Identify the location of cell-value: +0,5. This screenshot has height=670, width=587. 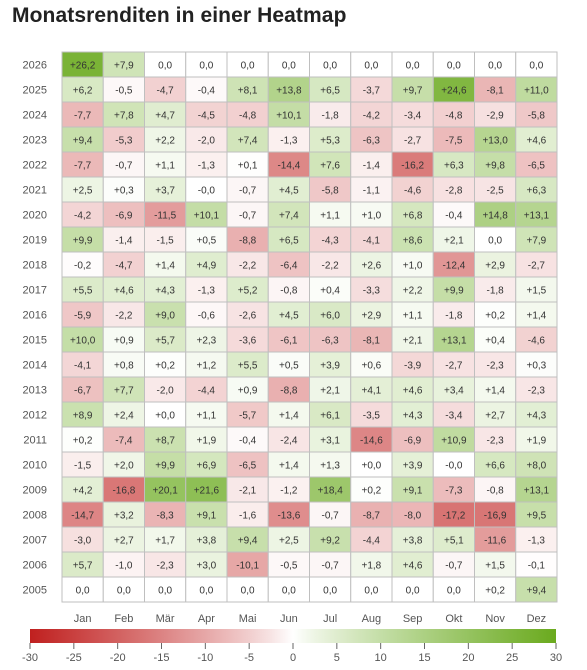
(207, 241).